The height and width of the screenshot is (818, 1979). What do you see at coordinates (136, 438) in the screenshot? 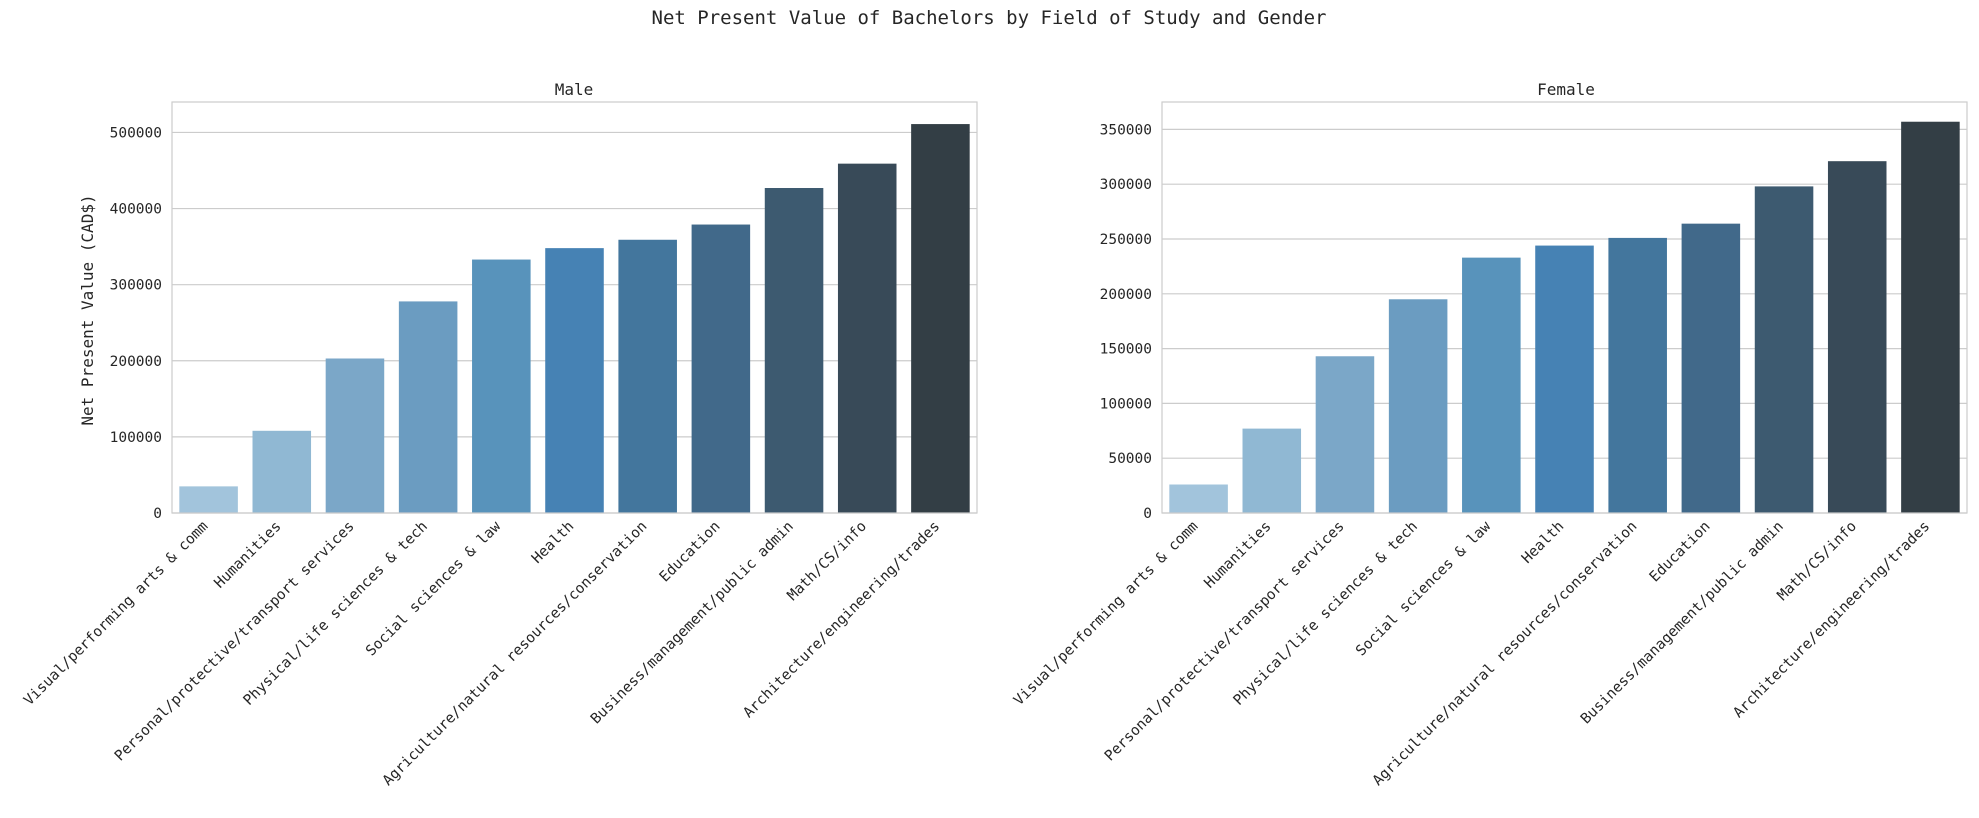
I see `male-y-tick-label: 100000` at bounding box center [136, 438].